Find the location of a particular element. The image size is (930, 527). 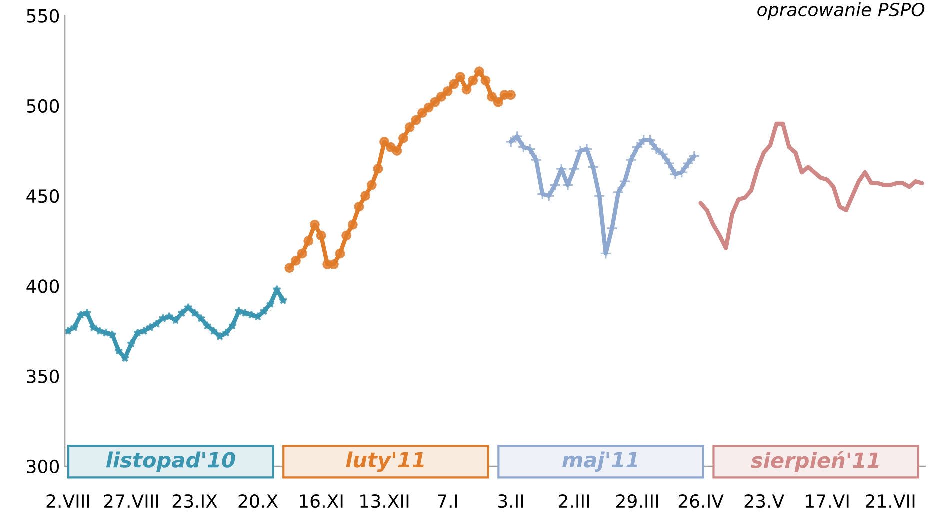

y-tick-label: 450 is located at coordinates (43, 197).